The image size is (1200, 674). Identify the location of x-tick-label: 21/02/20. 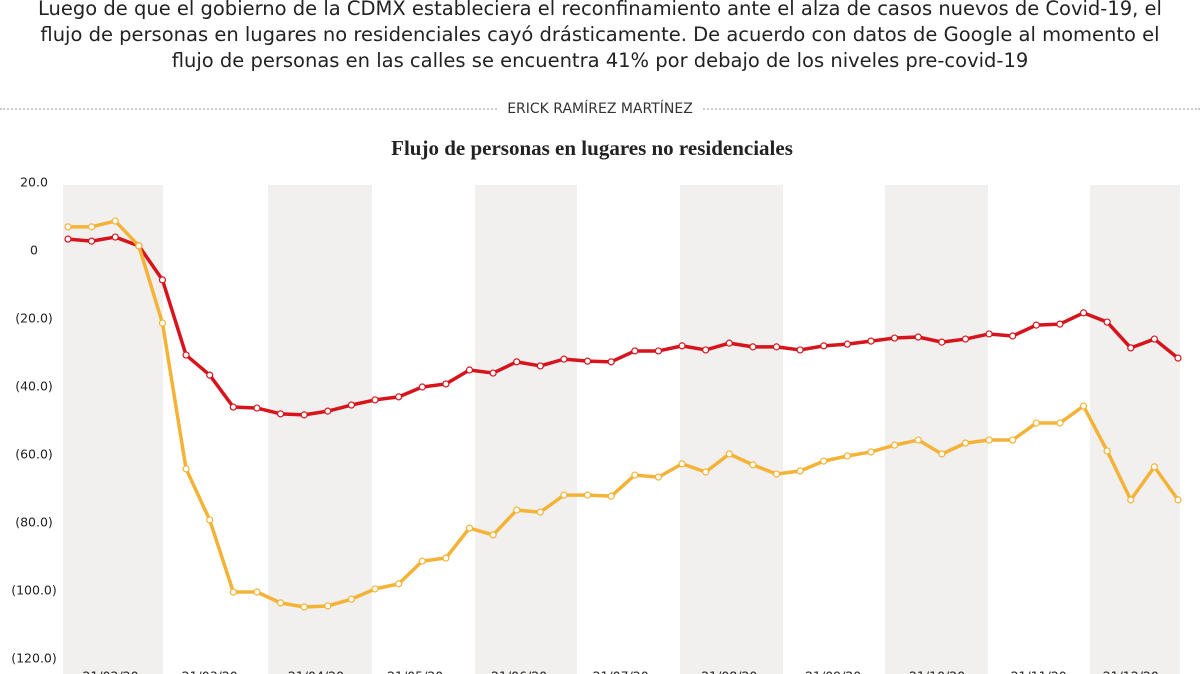
(110, 671).